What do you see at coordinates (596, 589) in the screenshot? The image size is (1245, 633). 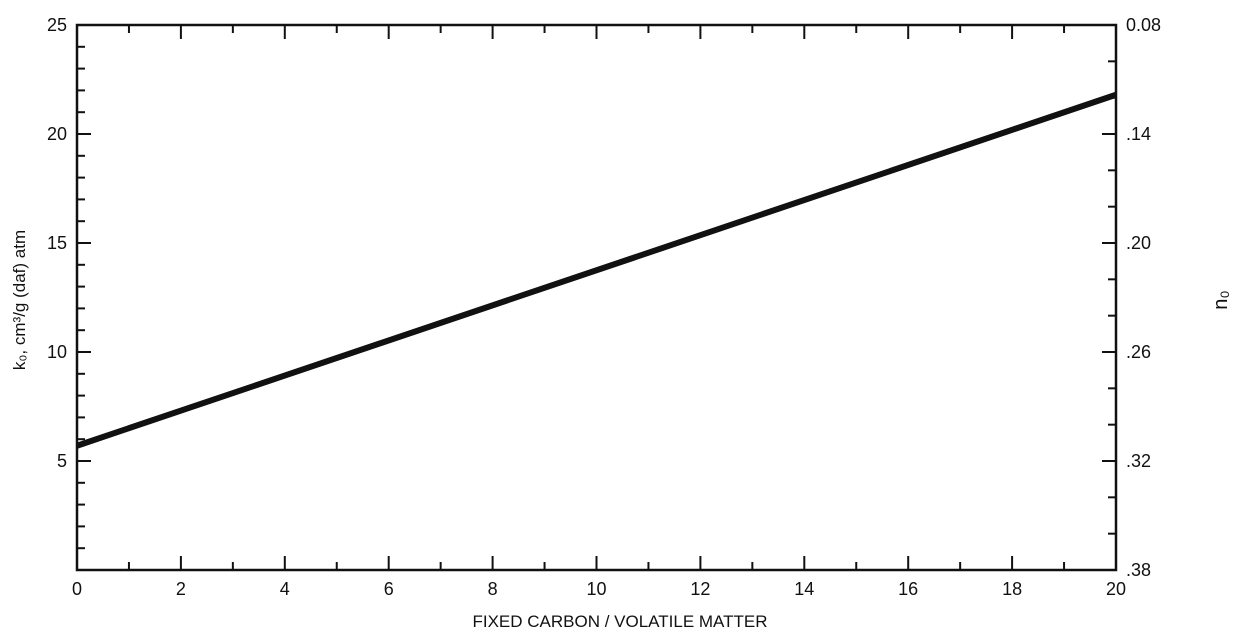 I see `x-tick-label: 10` at bounding box center [596, 589].